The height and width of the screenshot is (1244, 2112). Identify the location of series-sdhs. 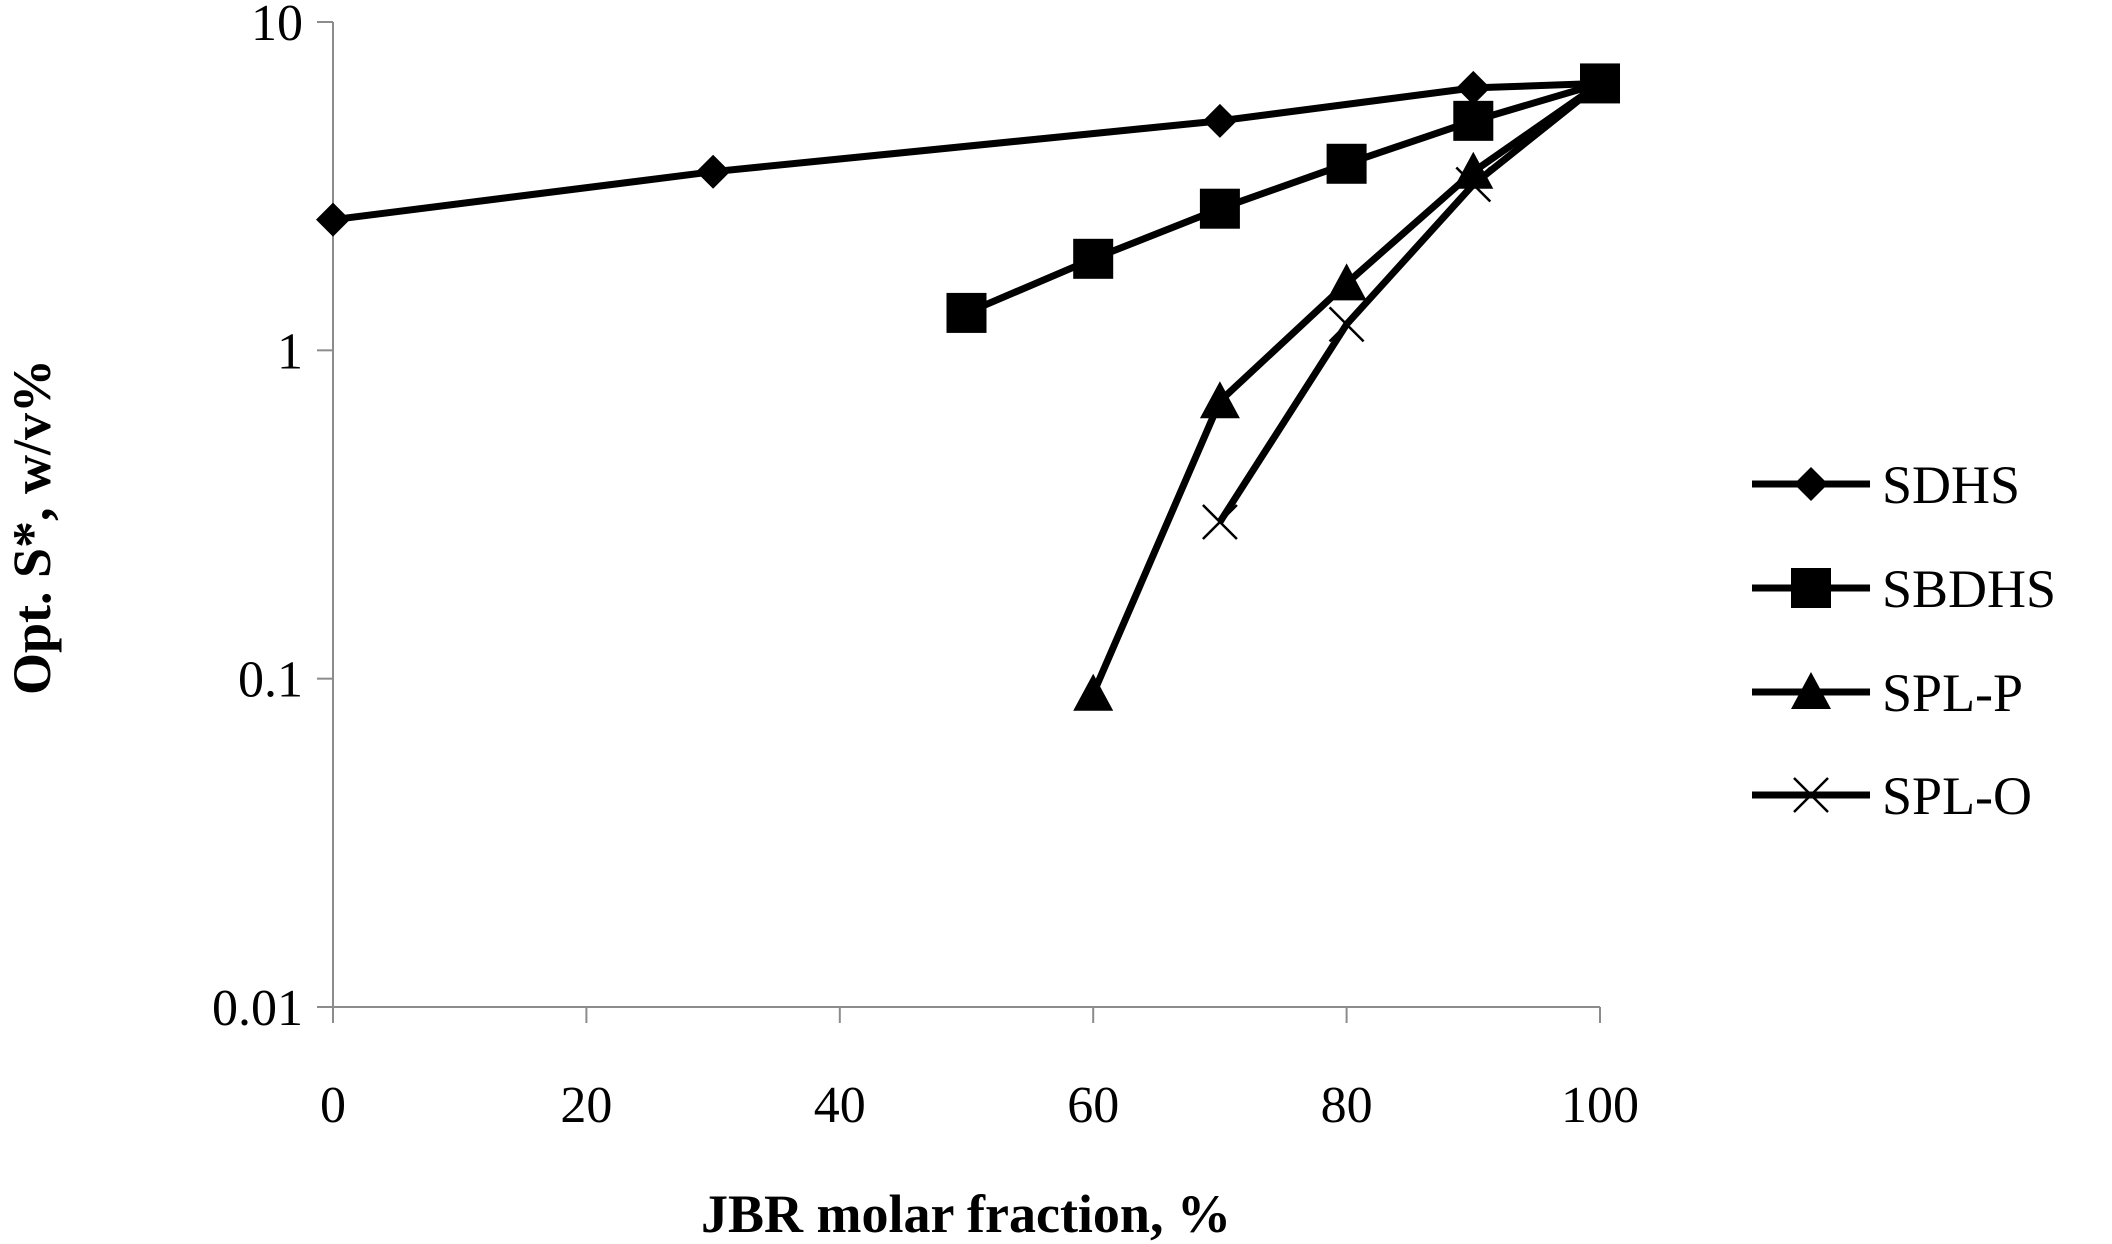
(966, 151).